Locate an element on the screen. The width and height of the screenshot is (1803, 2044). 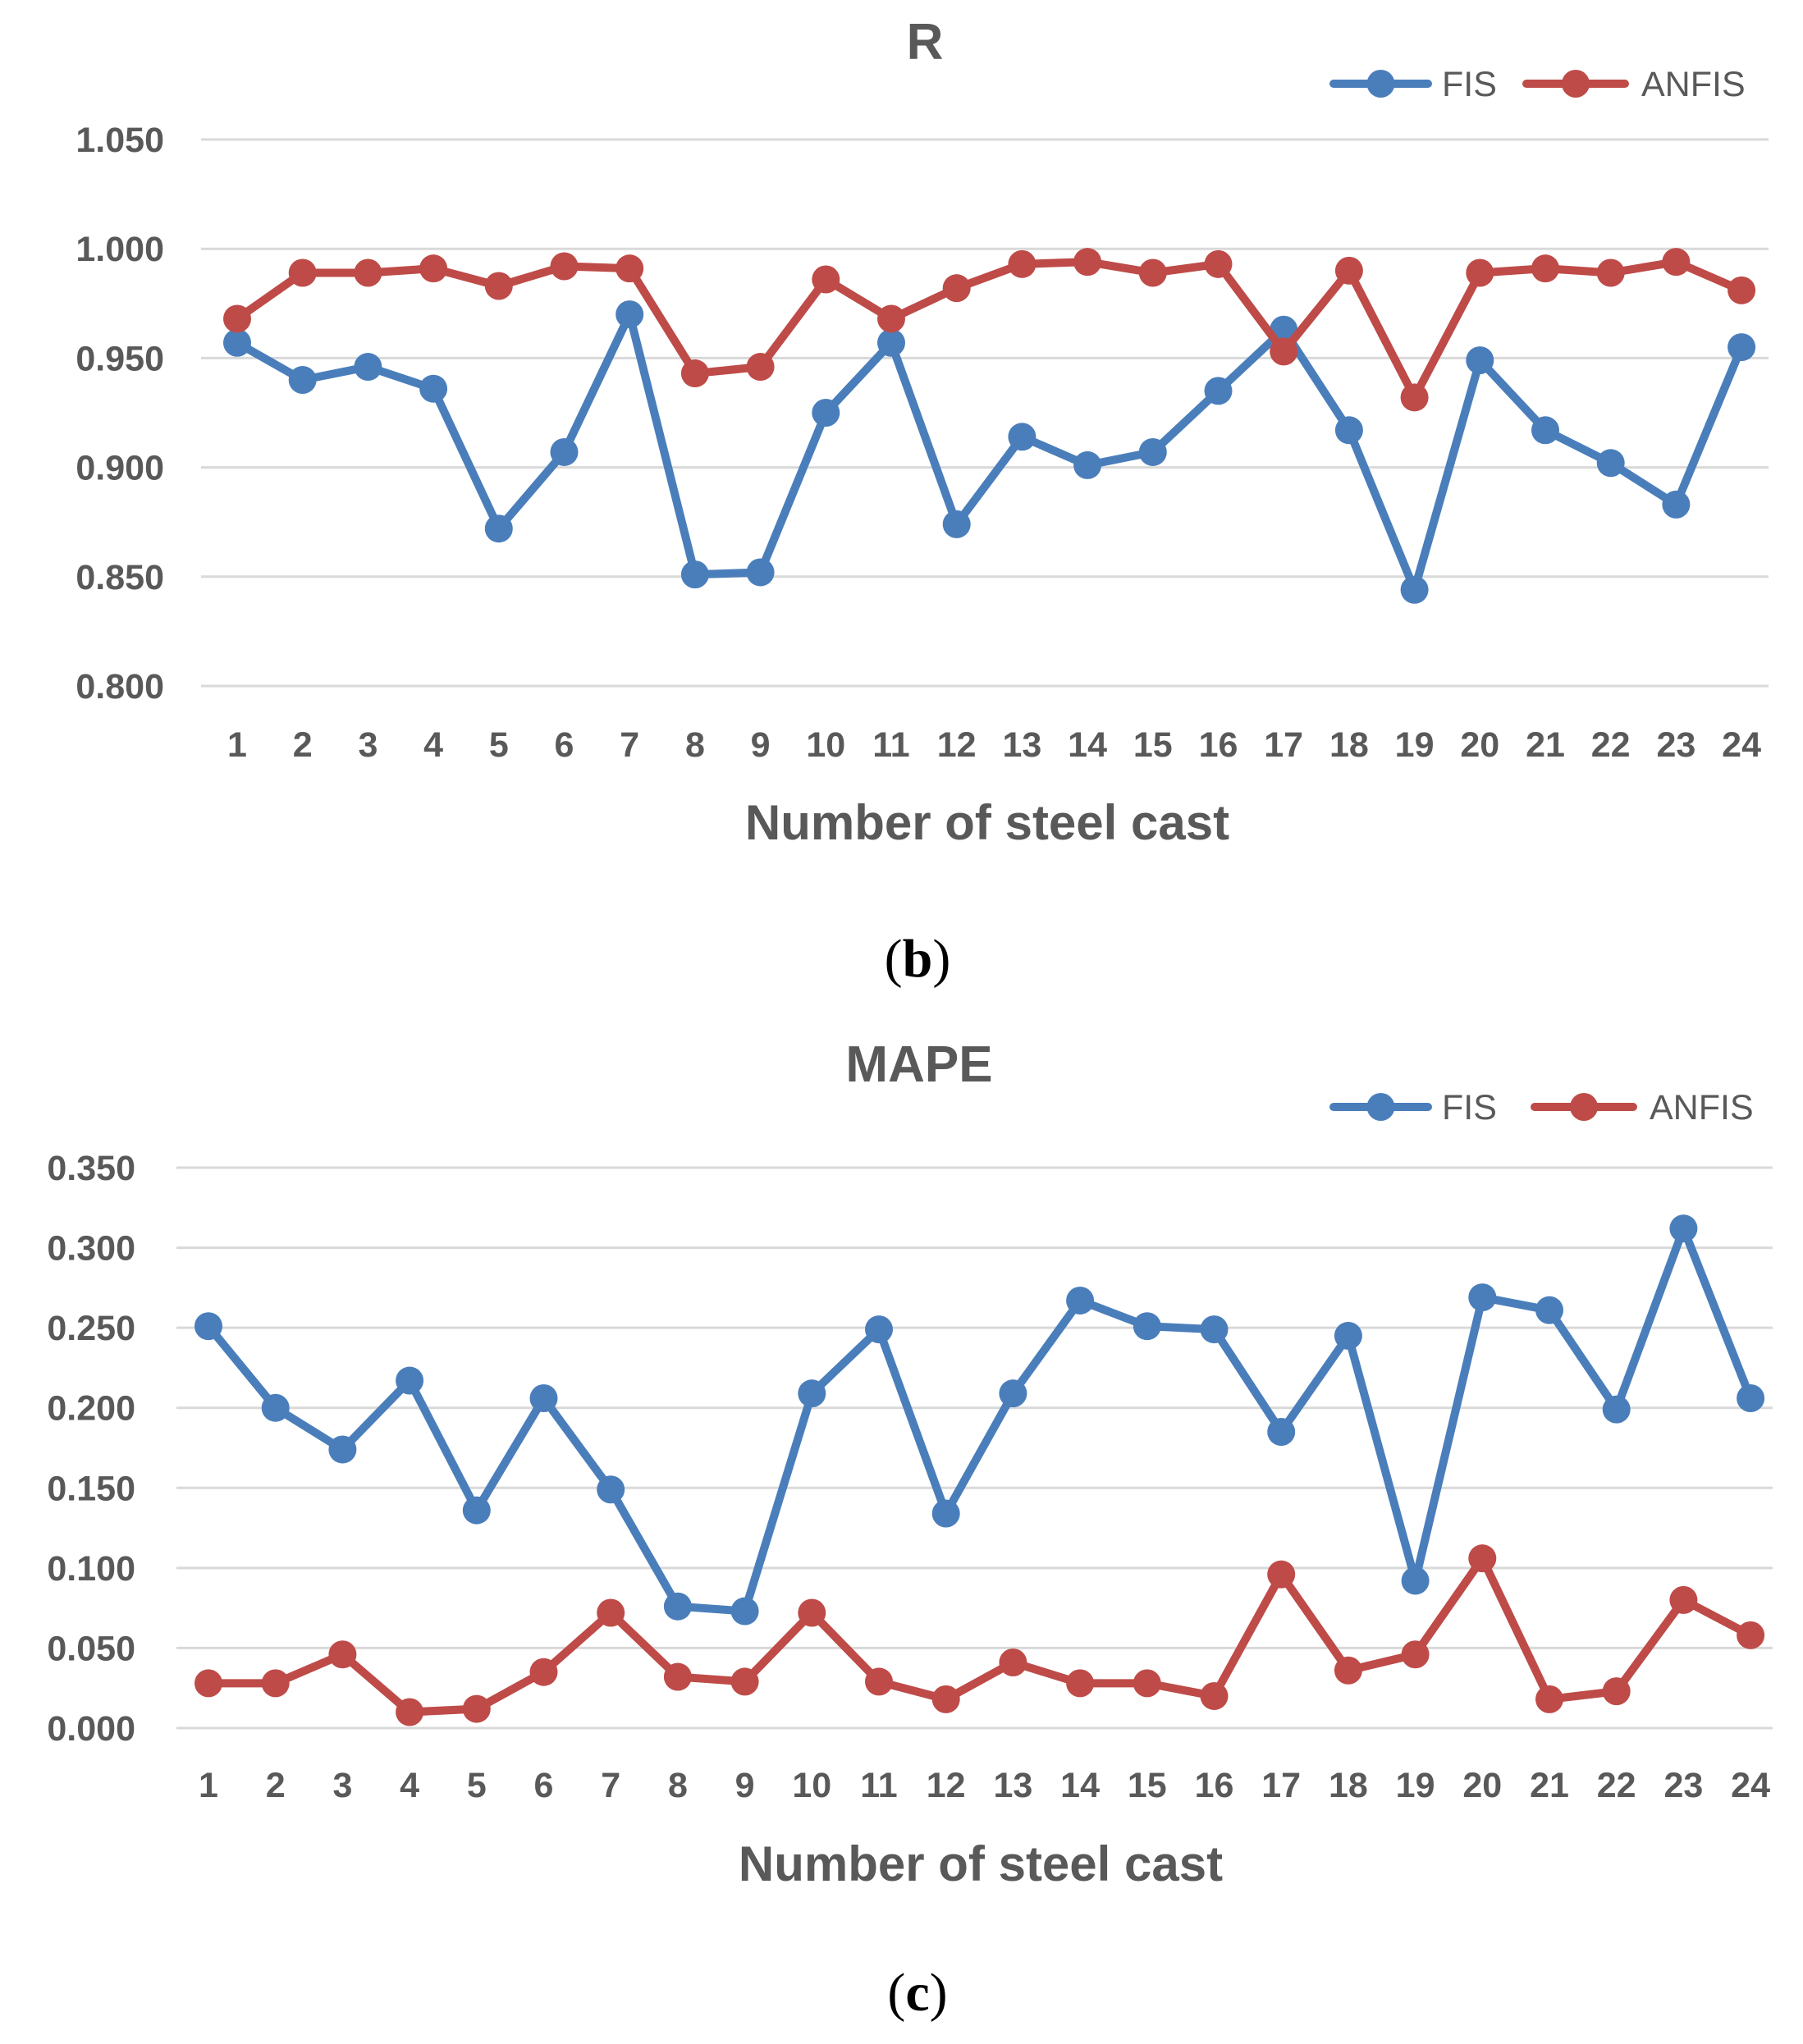
x-tick-label: 22 is located at coordinates (1616, 1785).